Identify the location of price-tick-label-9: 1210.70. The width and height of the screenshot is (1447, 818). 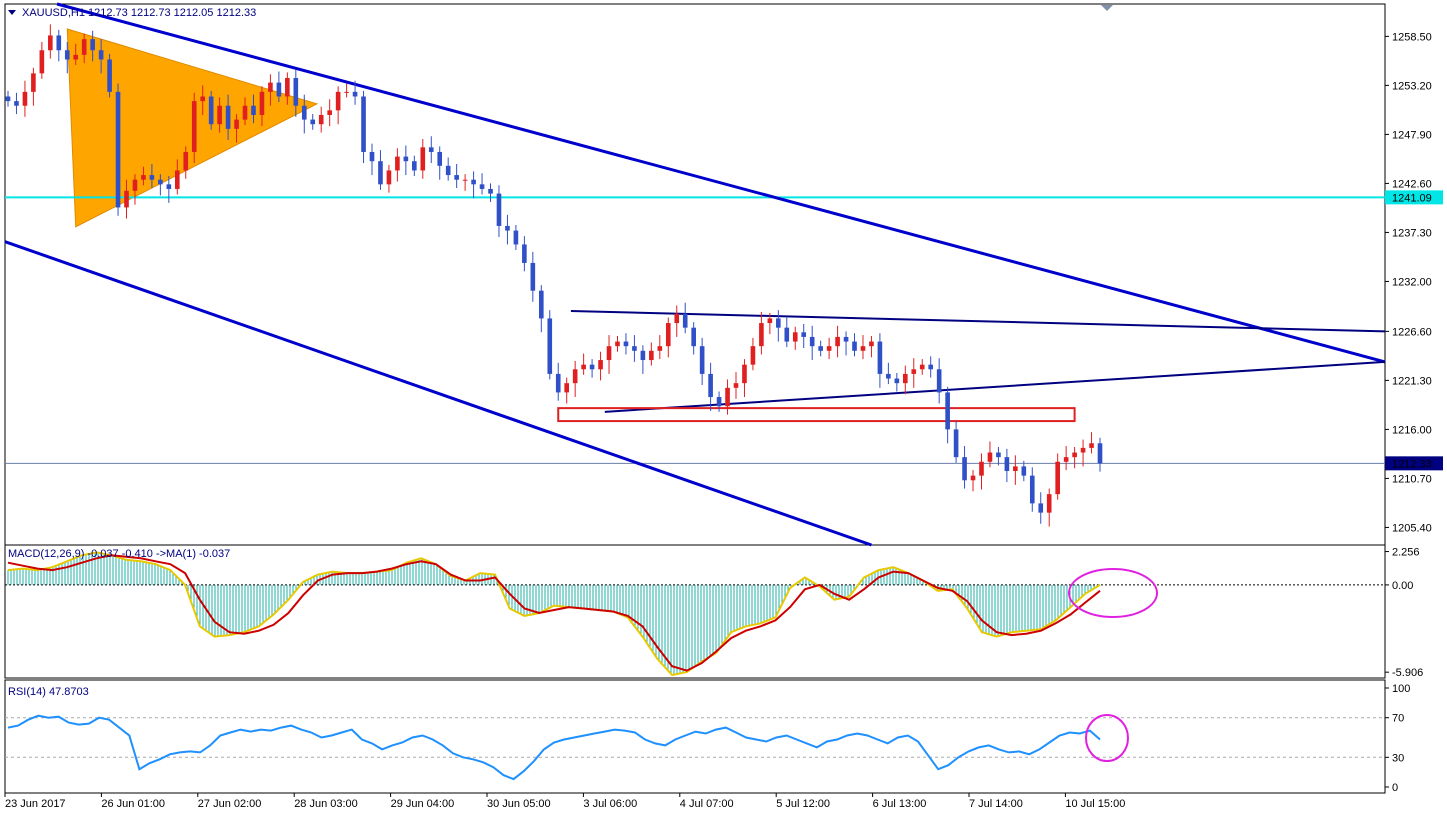
(1412, 479).